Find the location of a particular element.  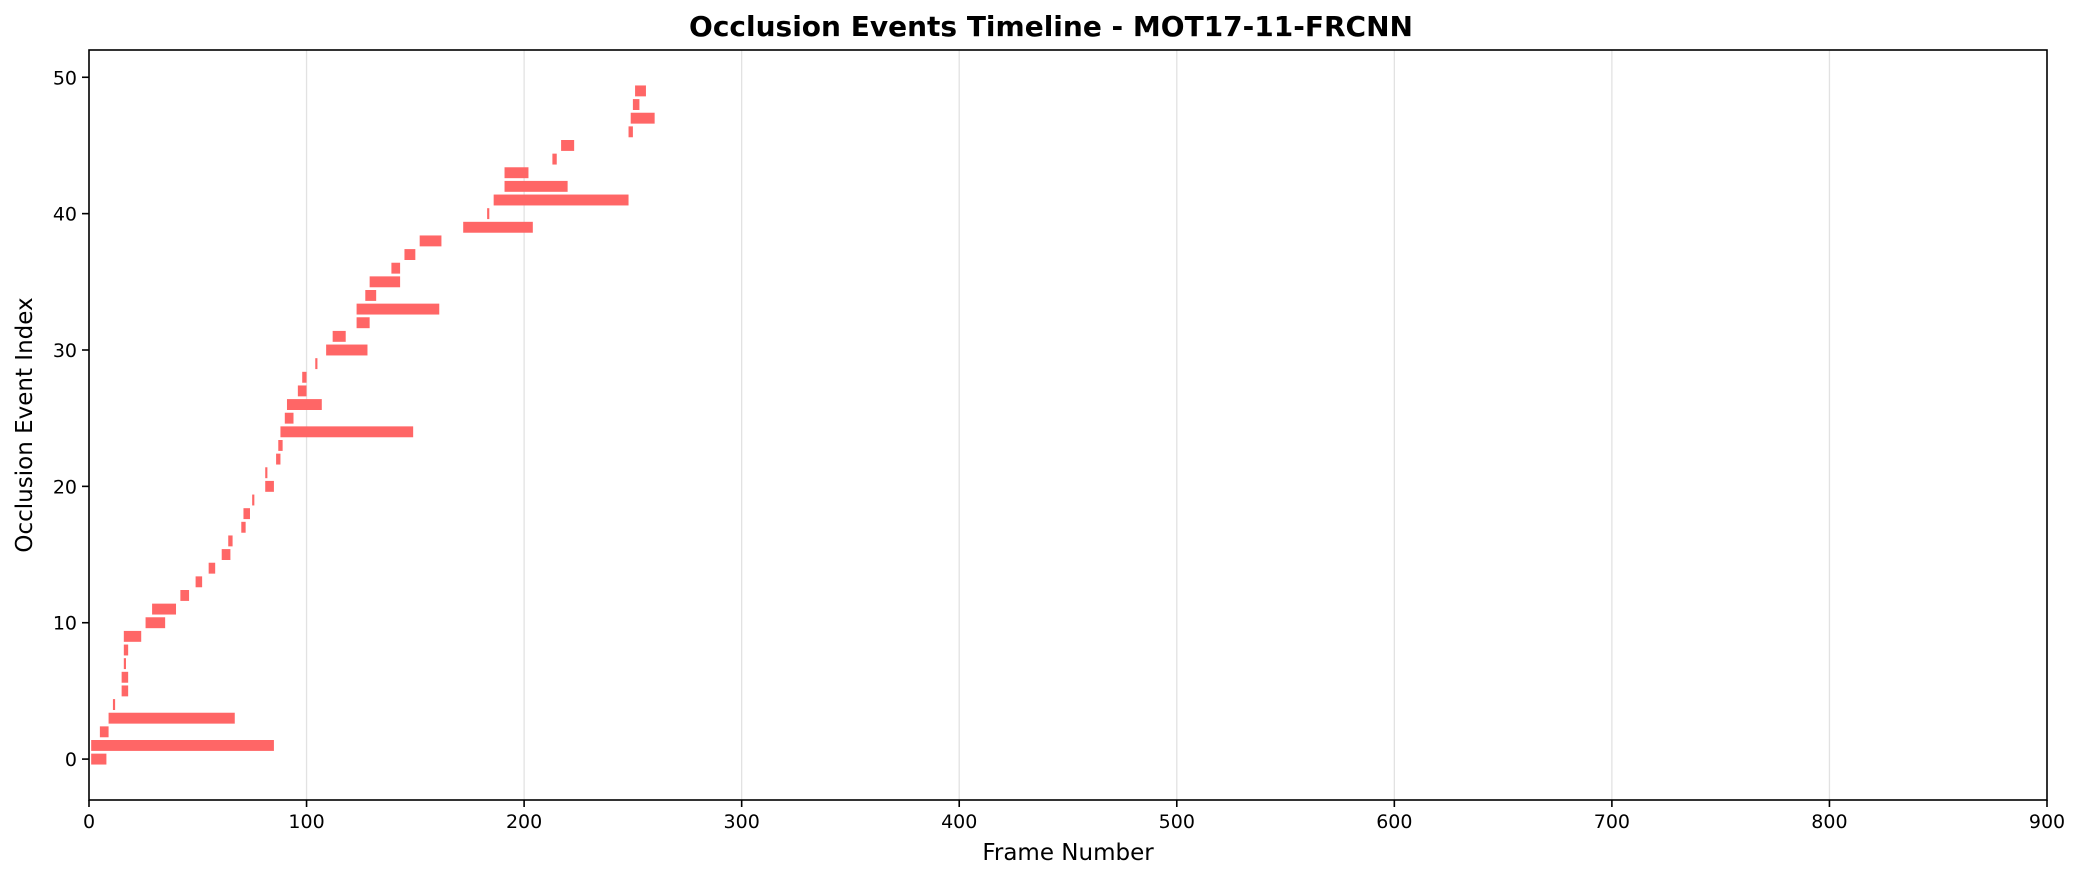

y-tick-label: 30 is located at coordinates (65, 351).